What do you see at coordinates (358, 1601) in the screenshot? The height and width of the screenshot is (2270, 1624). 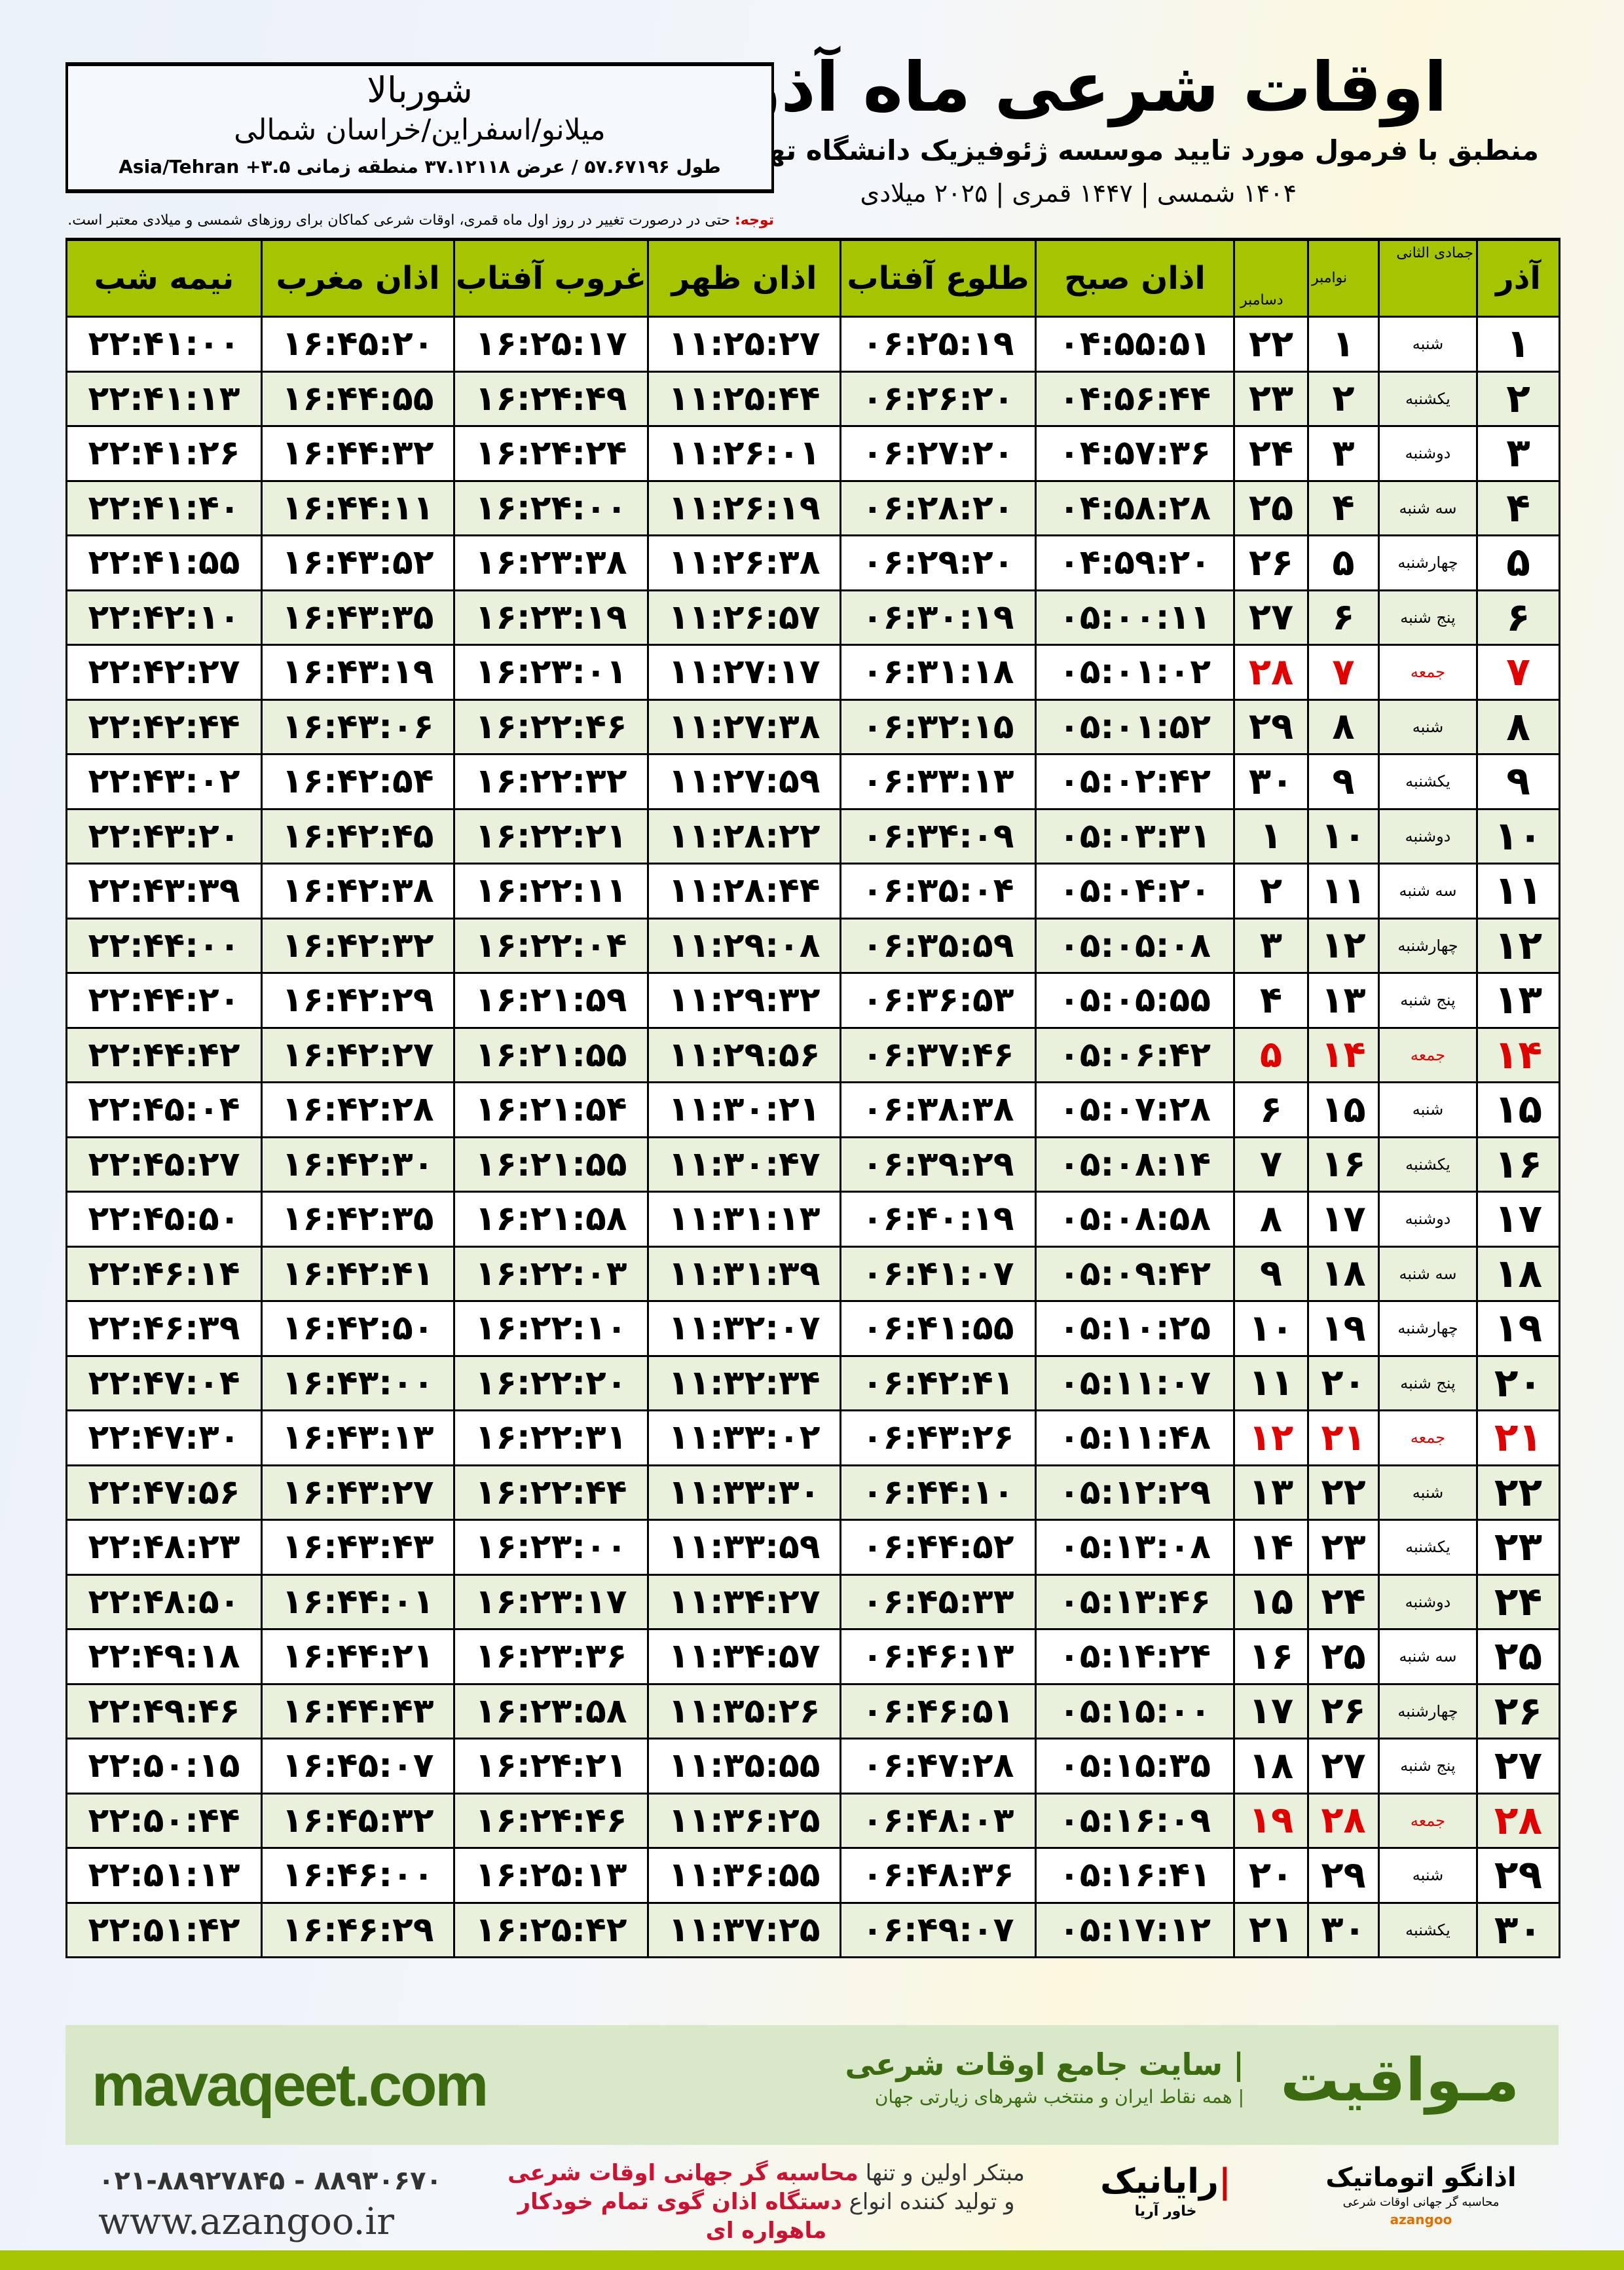 I see `cell-maghrib: ۱۶:۴۴:۰۱` at bounding box center [358, 1601].